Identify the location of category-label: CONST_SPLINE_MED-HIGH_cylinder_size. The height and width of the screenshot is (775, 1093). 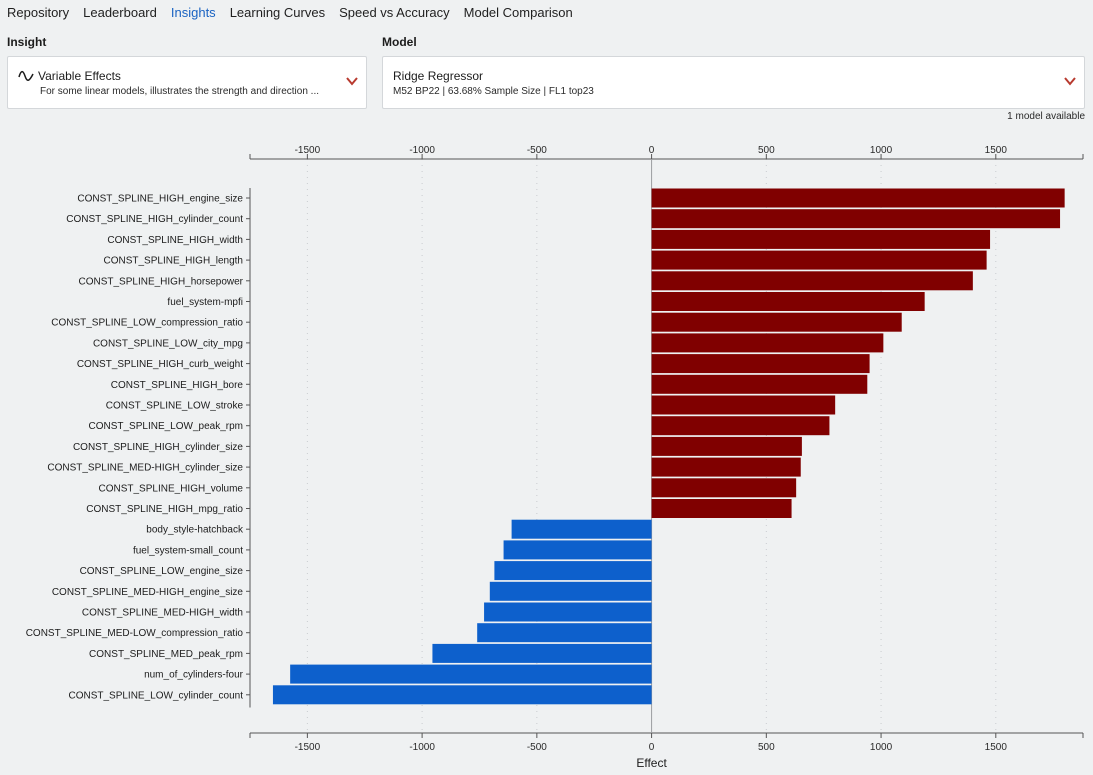
(145, 468).